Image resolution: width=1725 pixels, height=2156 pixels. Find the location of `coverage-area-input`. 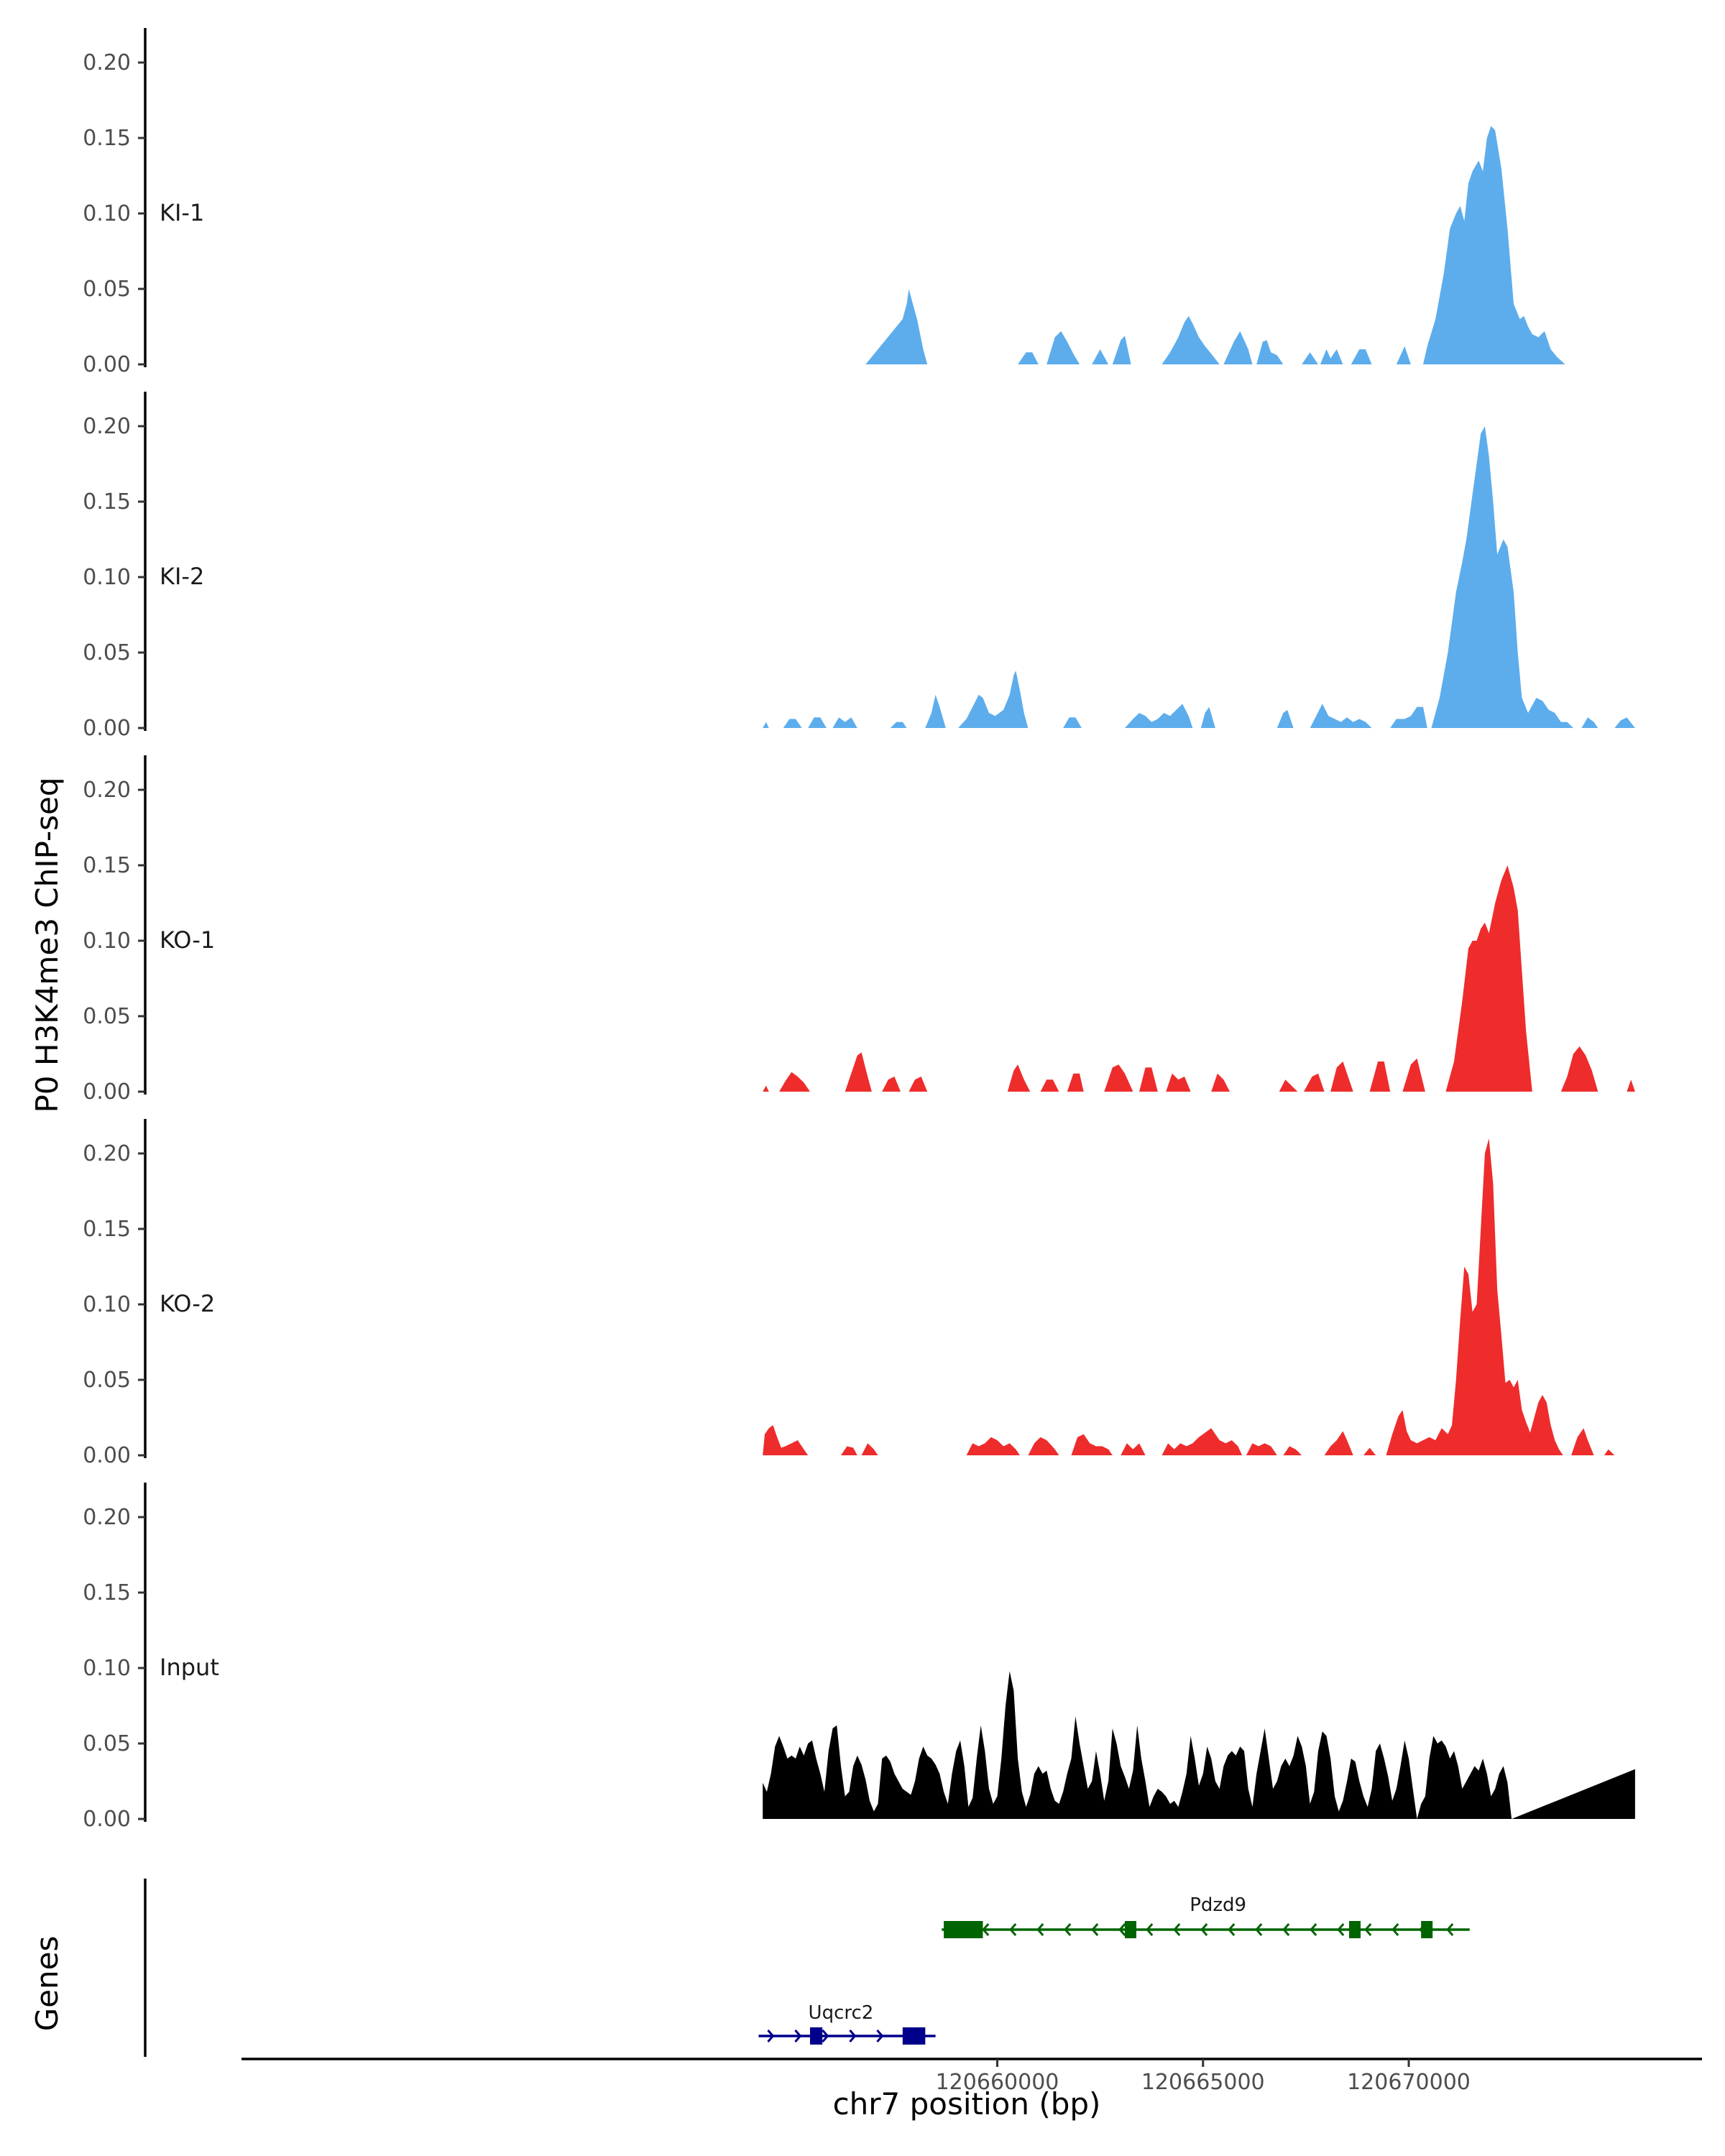

coverage-area-input is located at coordinates (1199, 1745).